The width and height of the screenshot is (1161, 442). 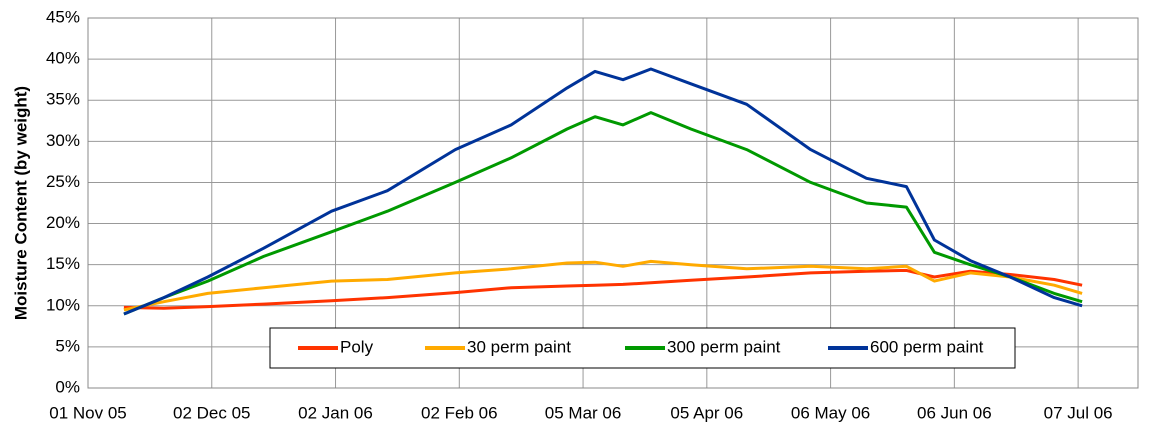 What do you see at coordinates (954, 412) in the screenshot?
I see `x-tick-label: 06 Jun 06` at bounding box center [954, 412].